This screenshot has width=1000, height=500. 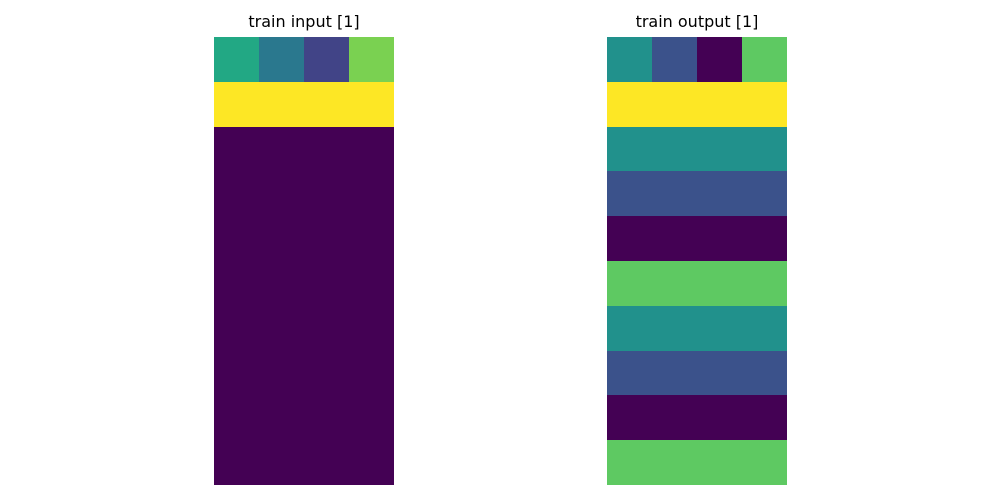 I want to click on panel-title: train input [1], so click(x=304, y=21).